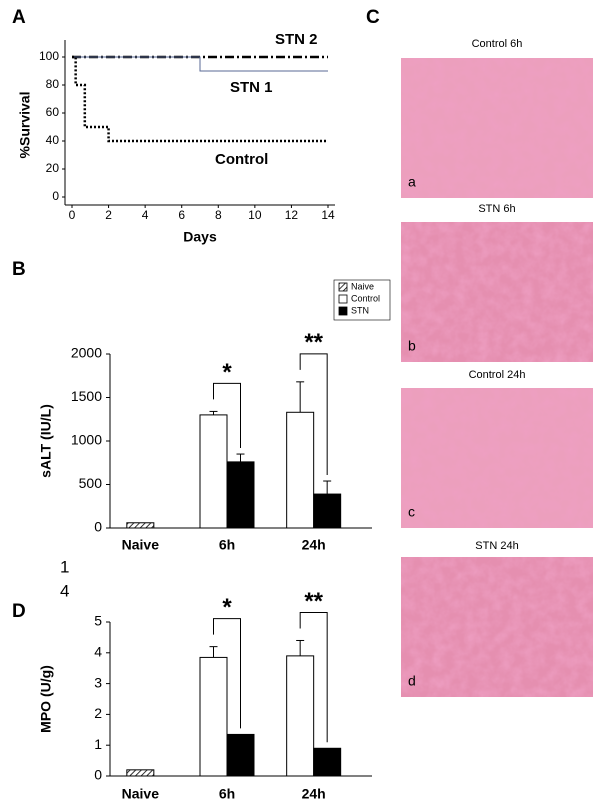 The height and width of the screenshot is (807, 601). I want to click on y-tick-label: 80, so click(53, 84).